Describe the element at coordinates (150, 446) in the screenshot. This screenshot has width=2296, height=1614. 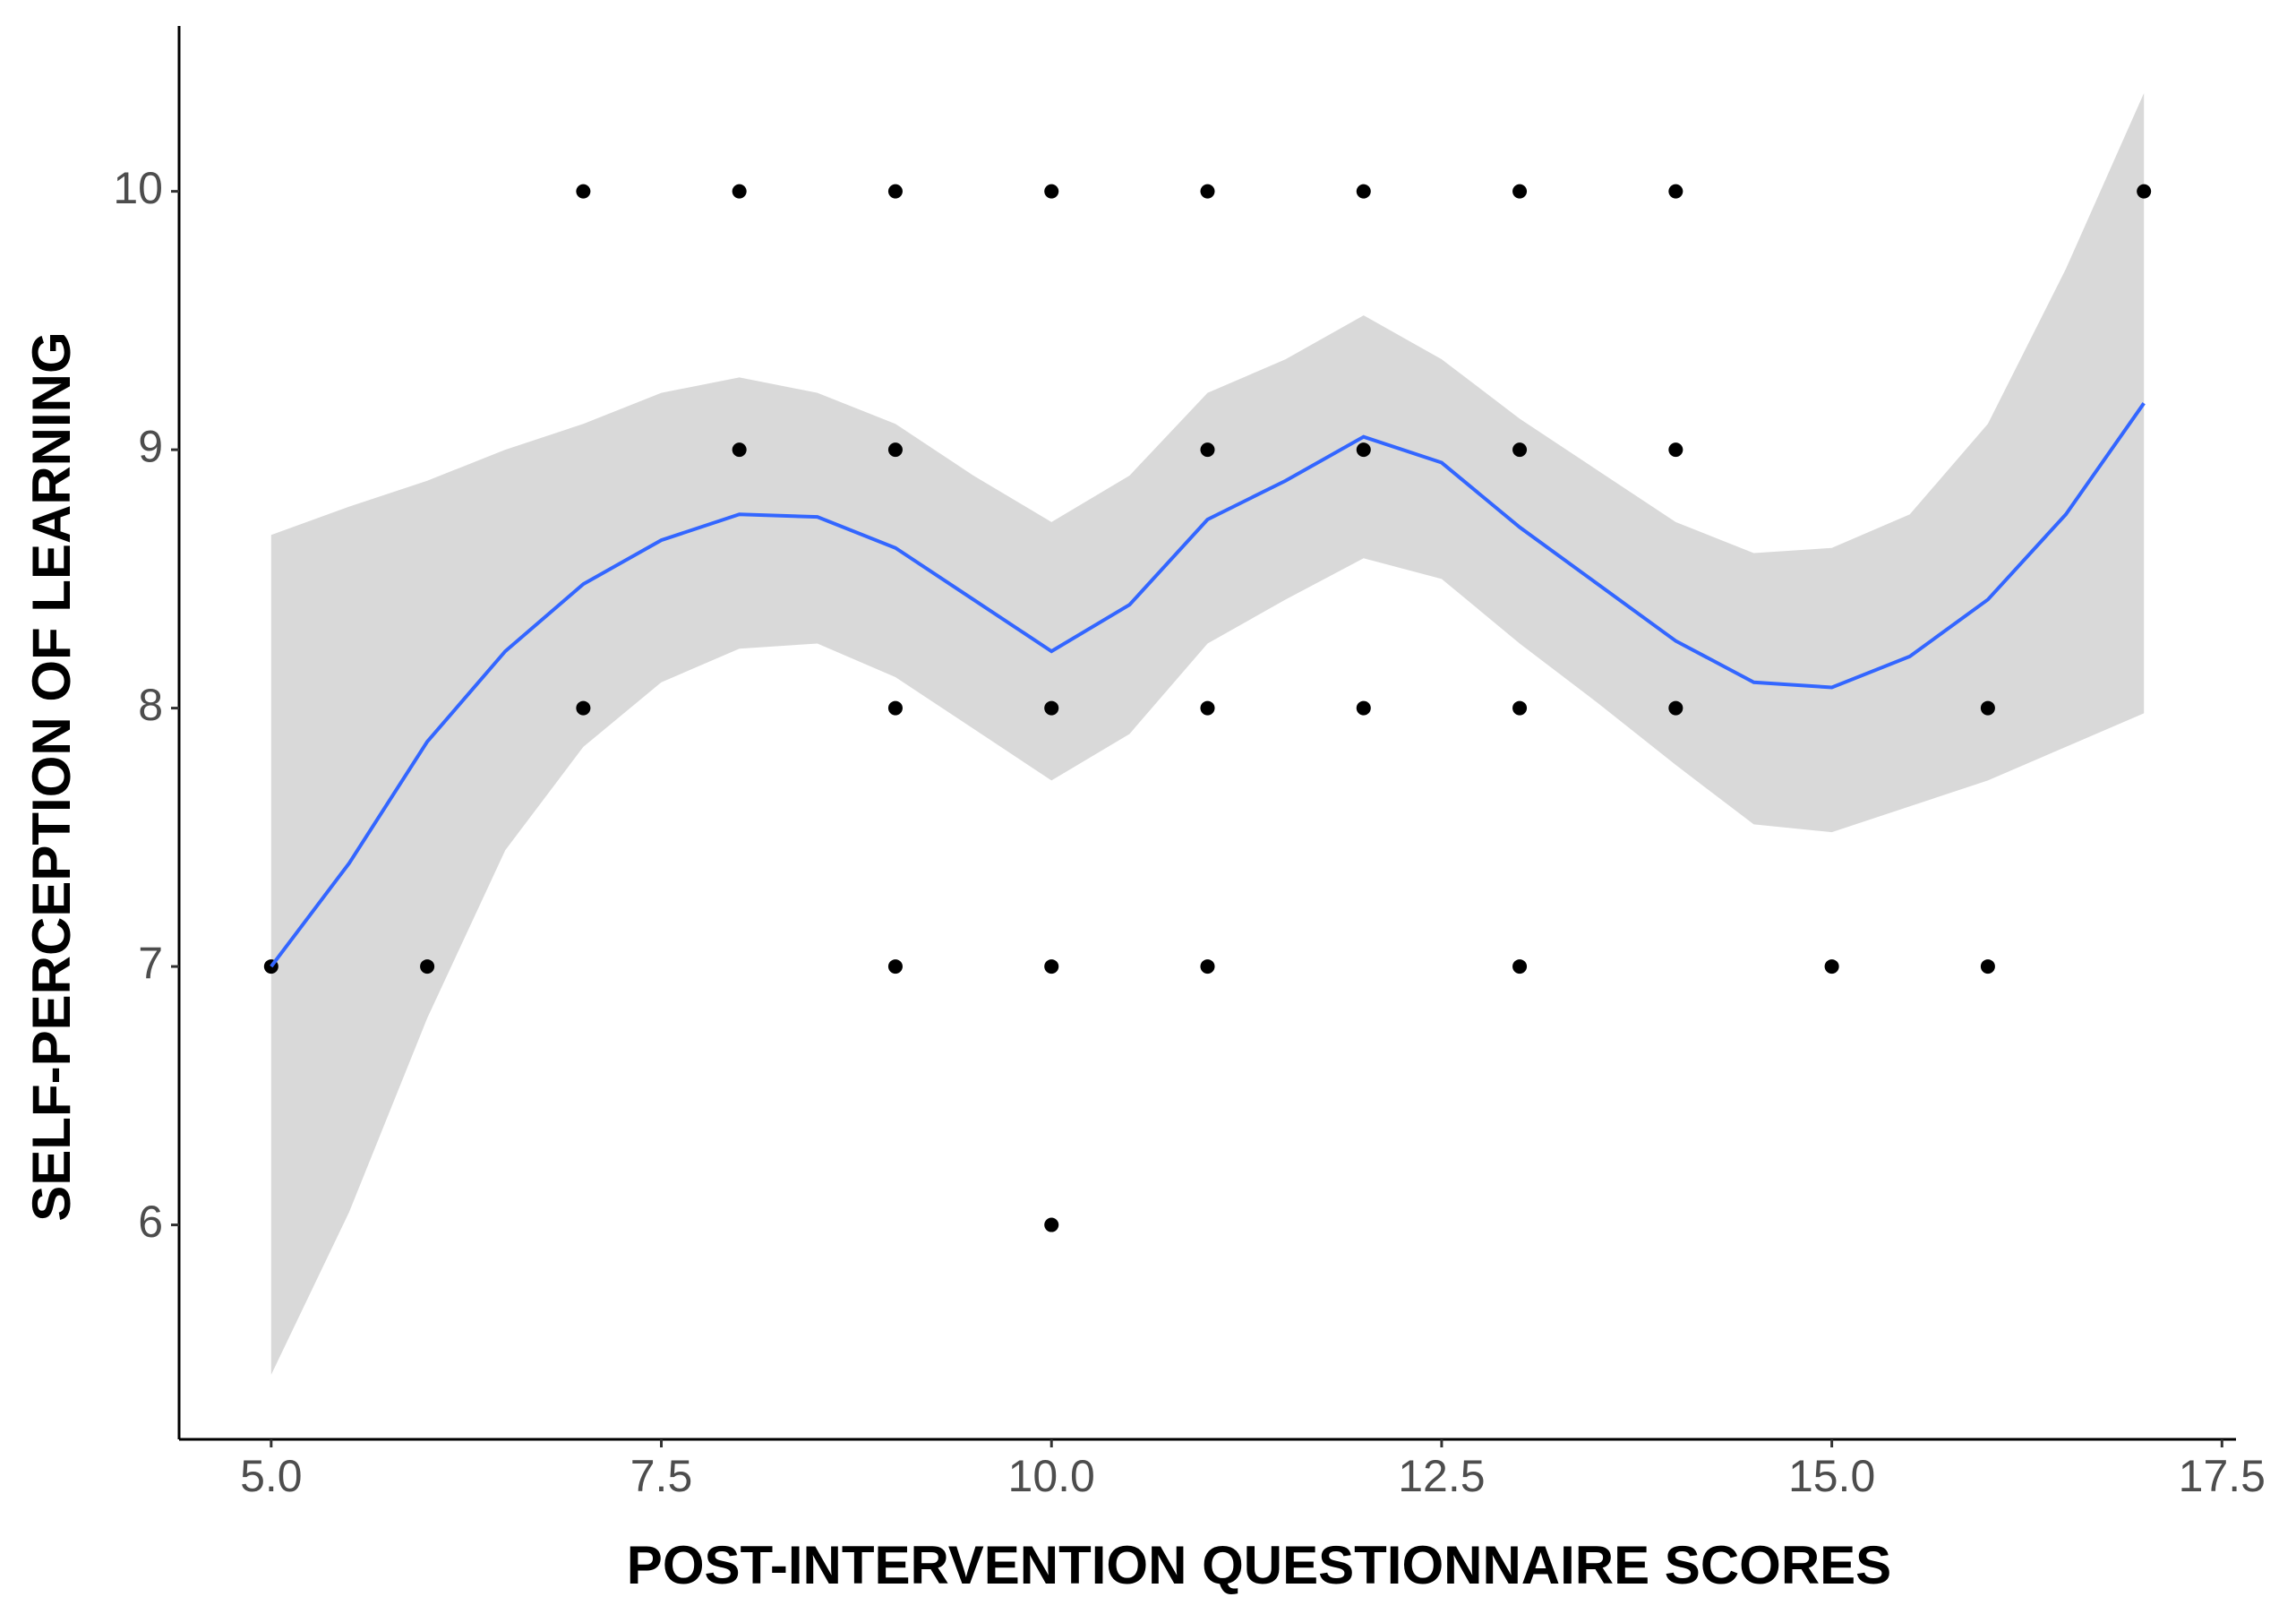
I see `y-tick-label: 9` at that location.